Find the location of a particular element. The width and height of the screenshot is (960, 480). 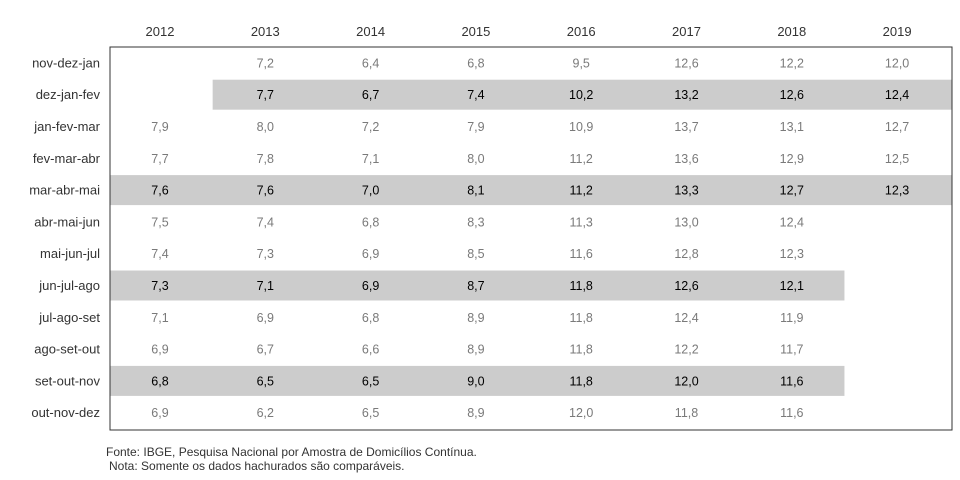

column-label: 2018 is located at coordinates (791, 31).